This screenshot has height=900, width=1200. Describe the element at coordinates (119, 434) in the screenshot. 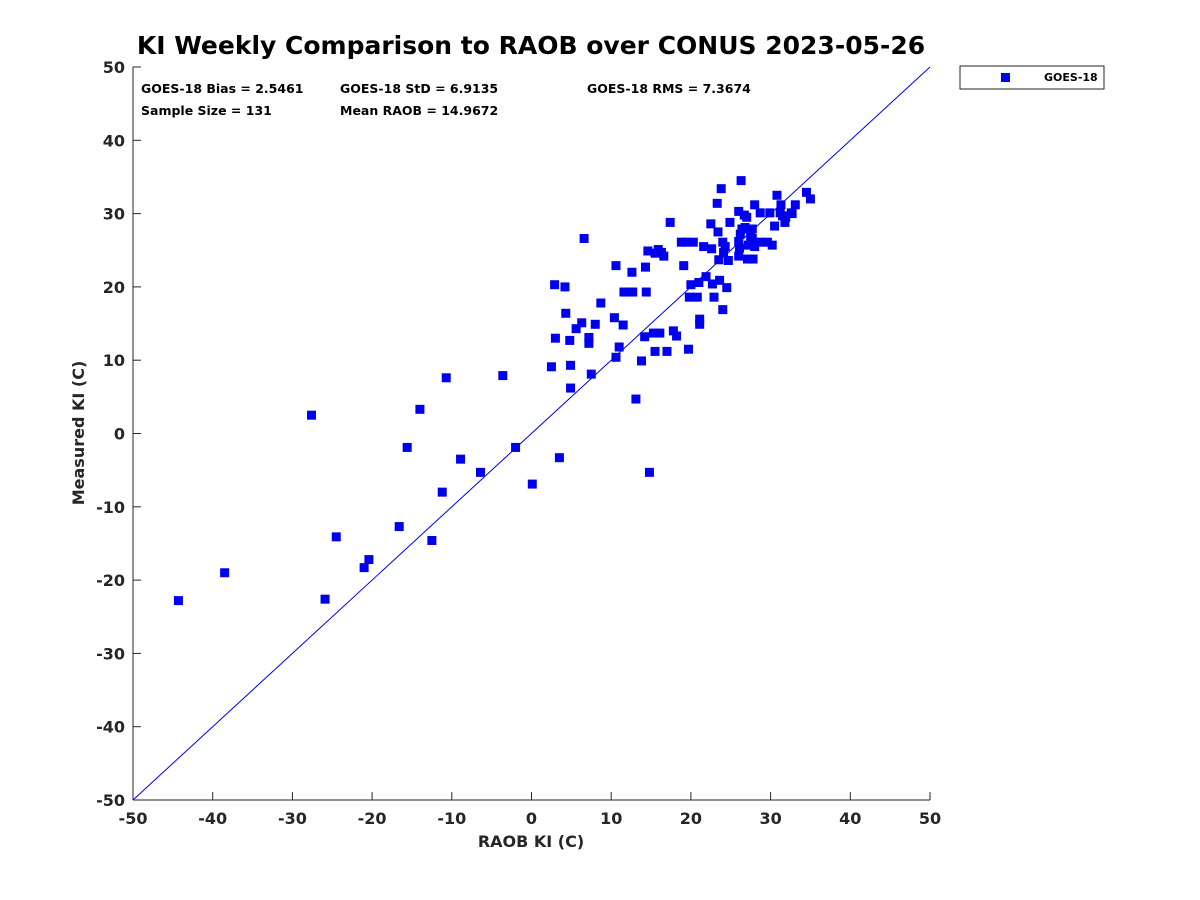

I see `y-tick-label: 0` at that location.